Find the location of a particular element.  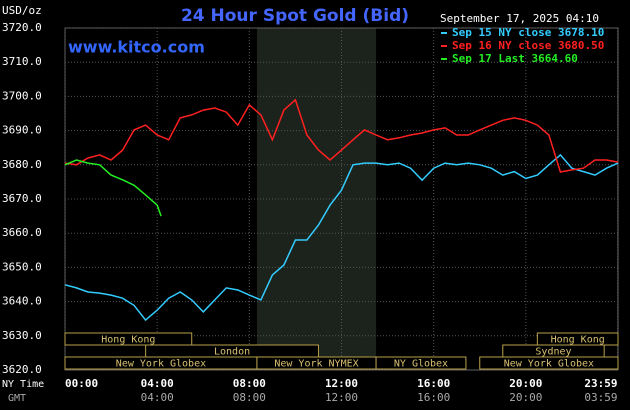

session-label: Sydney is located at coordinates (553, 352).